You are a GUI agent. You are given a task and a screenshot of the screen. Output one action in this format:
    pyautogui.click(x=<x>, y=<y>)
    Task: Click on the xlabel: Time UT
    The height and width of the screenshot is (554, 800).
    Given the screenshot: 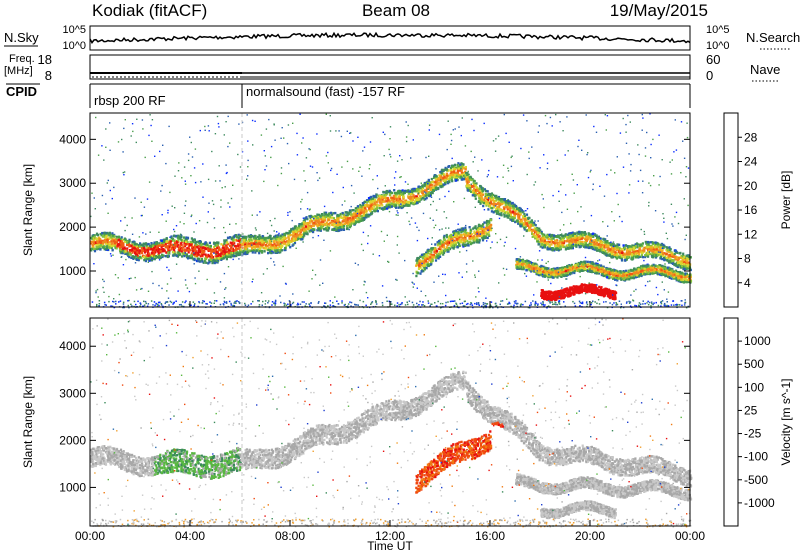 What is the action you would take?
    pyautogui.click(x=390, y=546)
    